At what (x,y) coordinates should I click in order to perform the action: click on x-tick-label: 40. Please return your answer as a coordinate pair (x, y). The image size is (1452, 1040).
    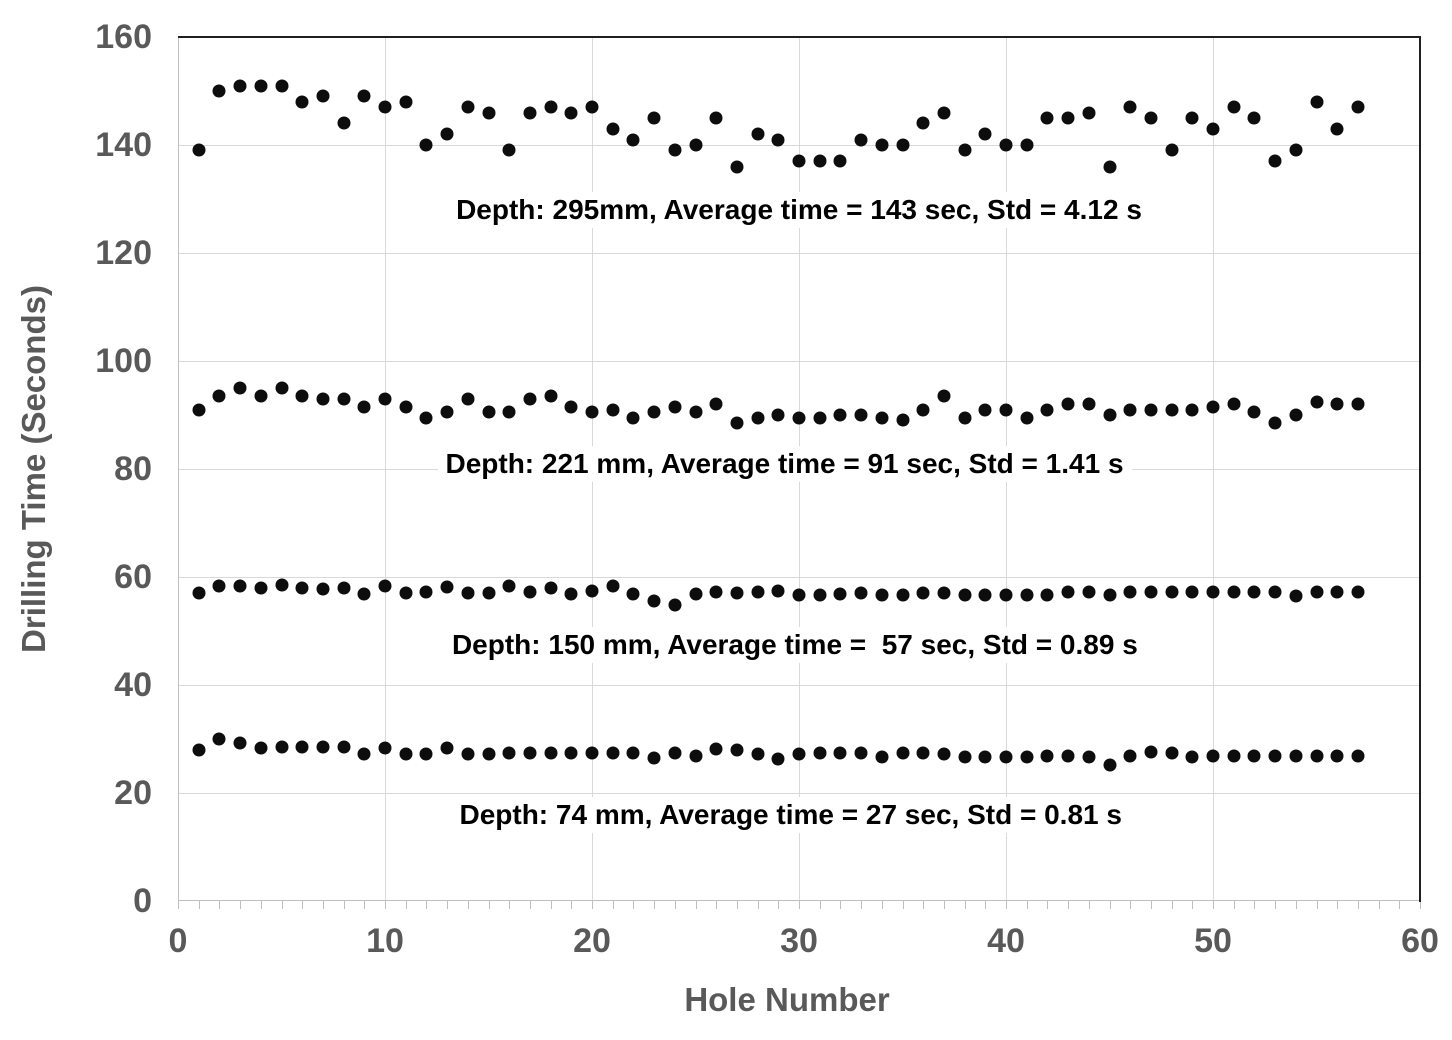
    Looking at the image, I should click on (1006, 941).